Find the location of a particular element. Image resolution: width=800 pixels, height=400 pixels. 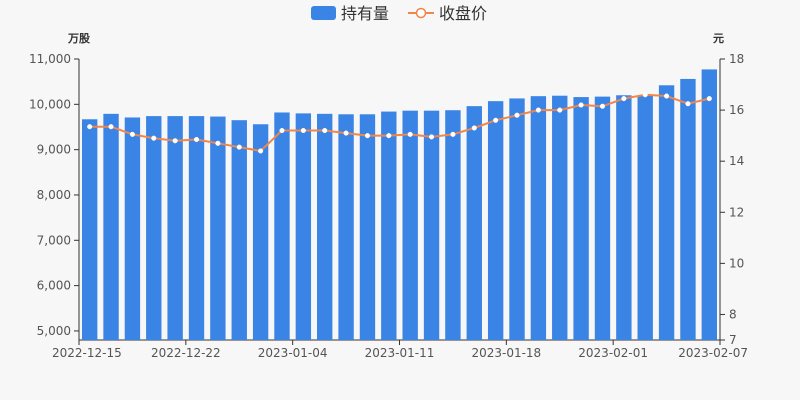

y-left-tick-label: 9,000 is located at coordinates (54, 150).